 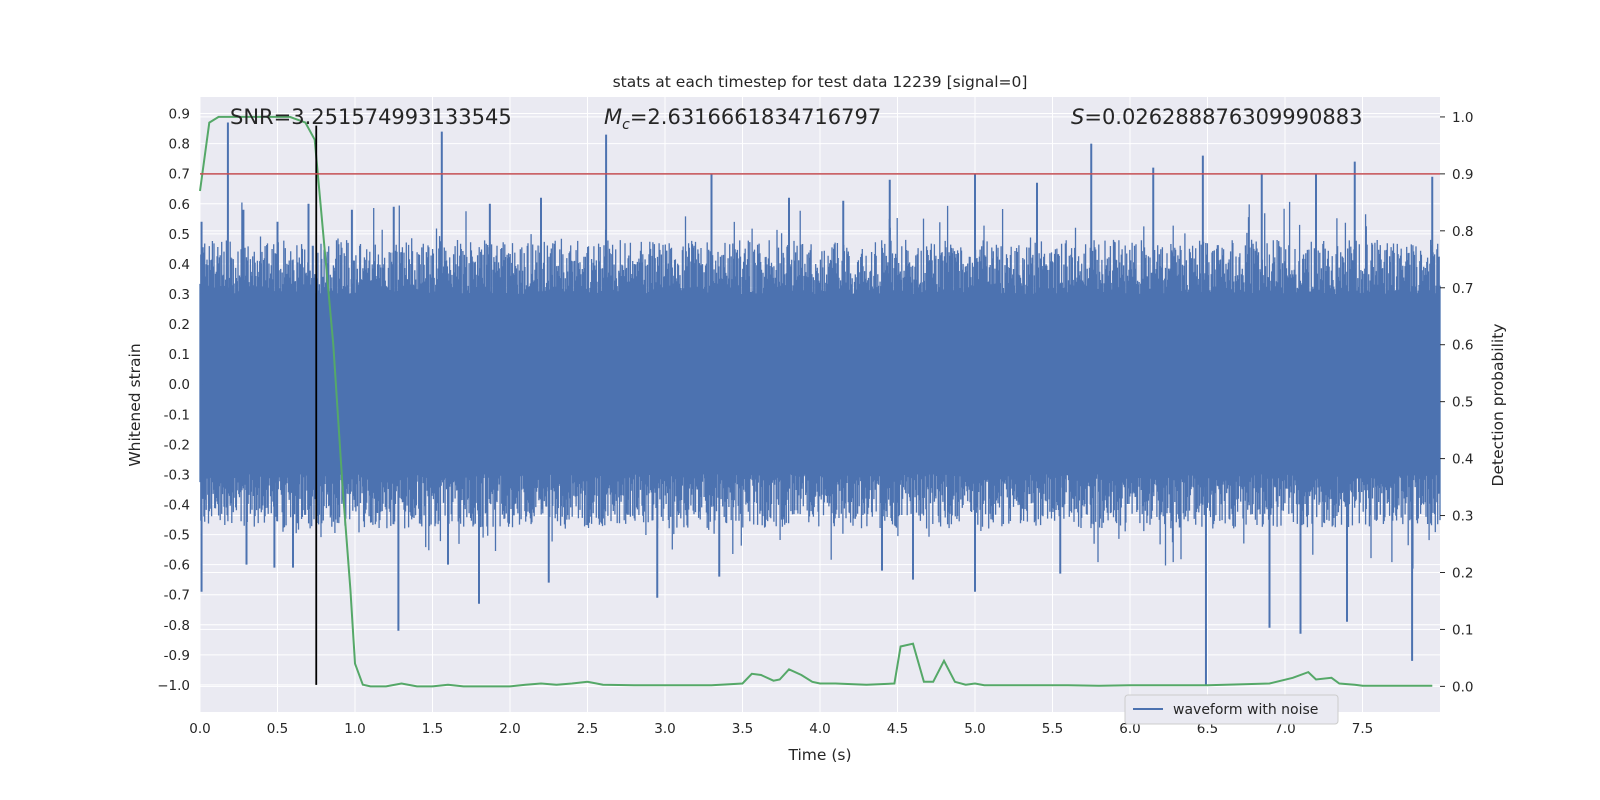 What do you see at coordinates (1462, 517) in the screenshot?
I see `right-y-tick-label: 0.3` at bounding box center [1462, 517].